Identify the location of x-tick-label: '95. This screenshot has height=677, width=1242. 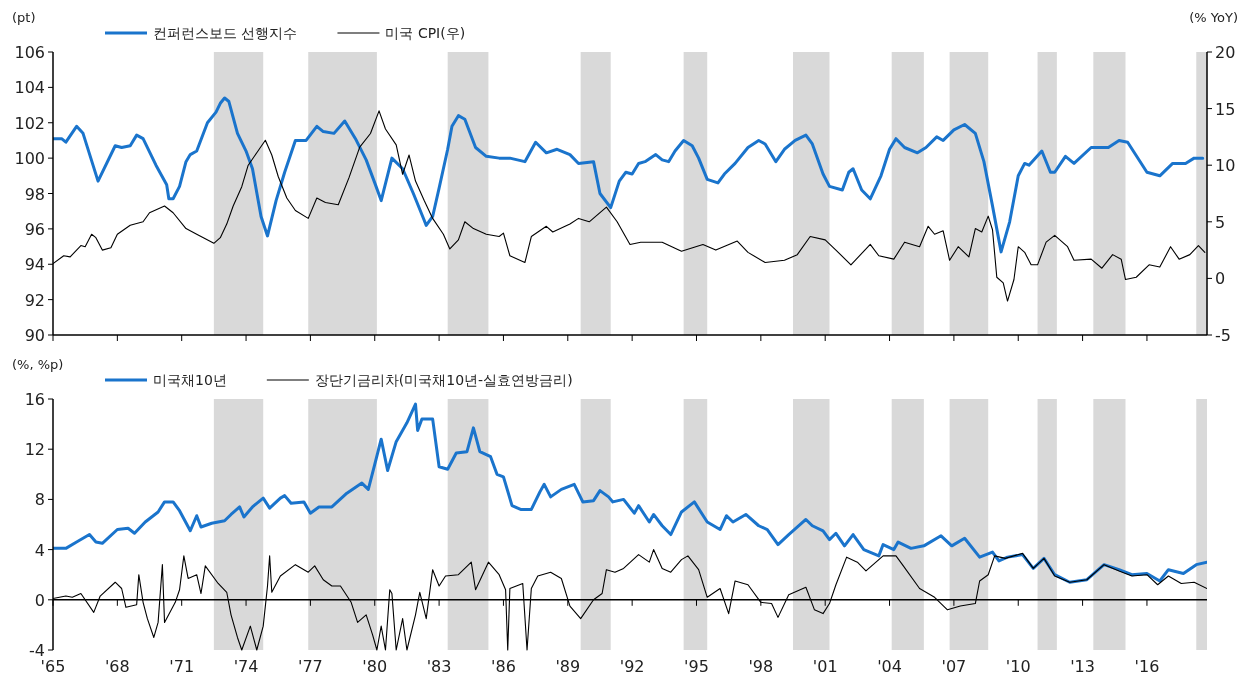
(696, 666).